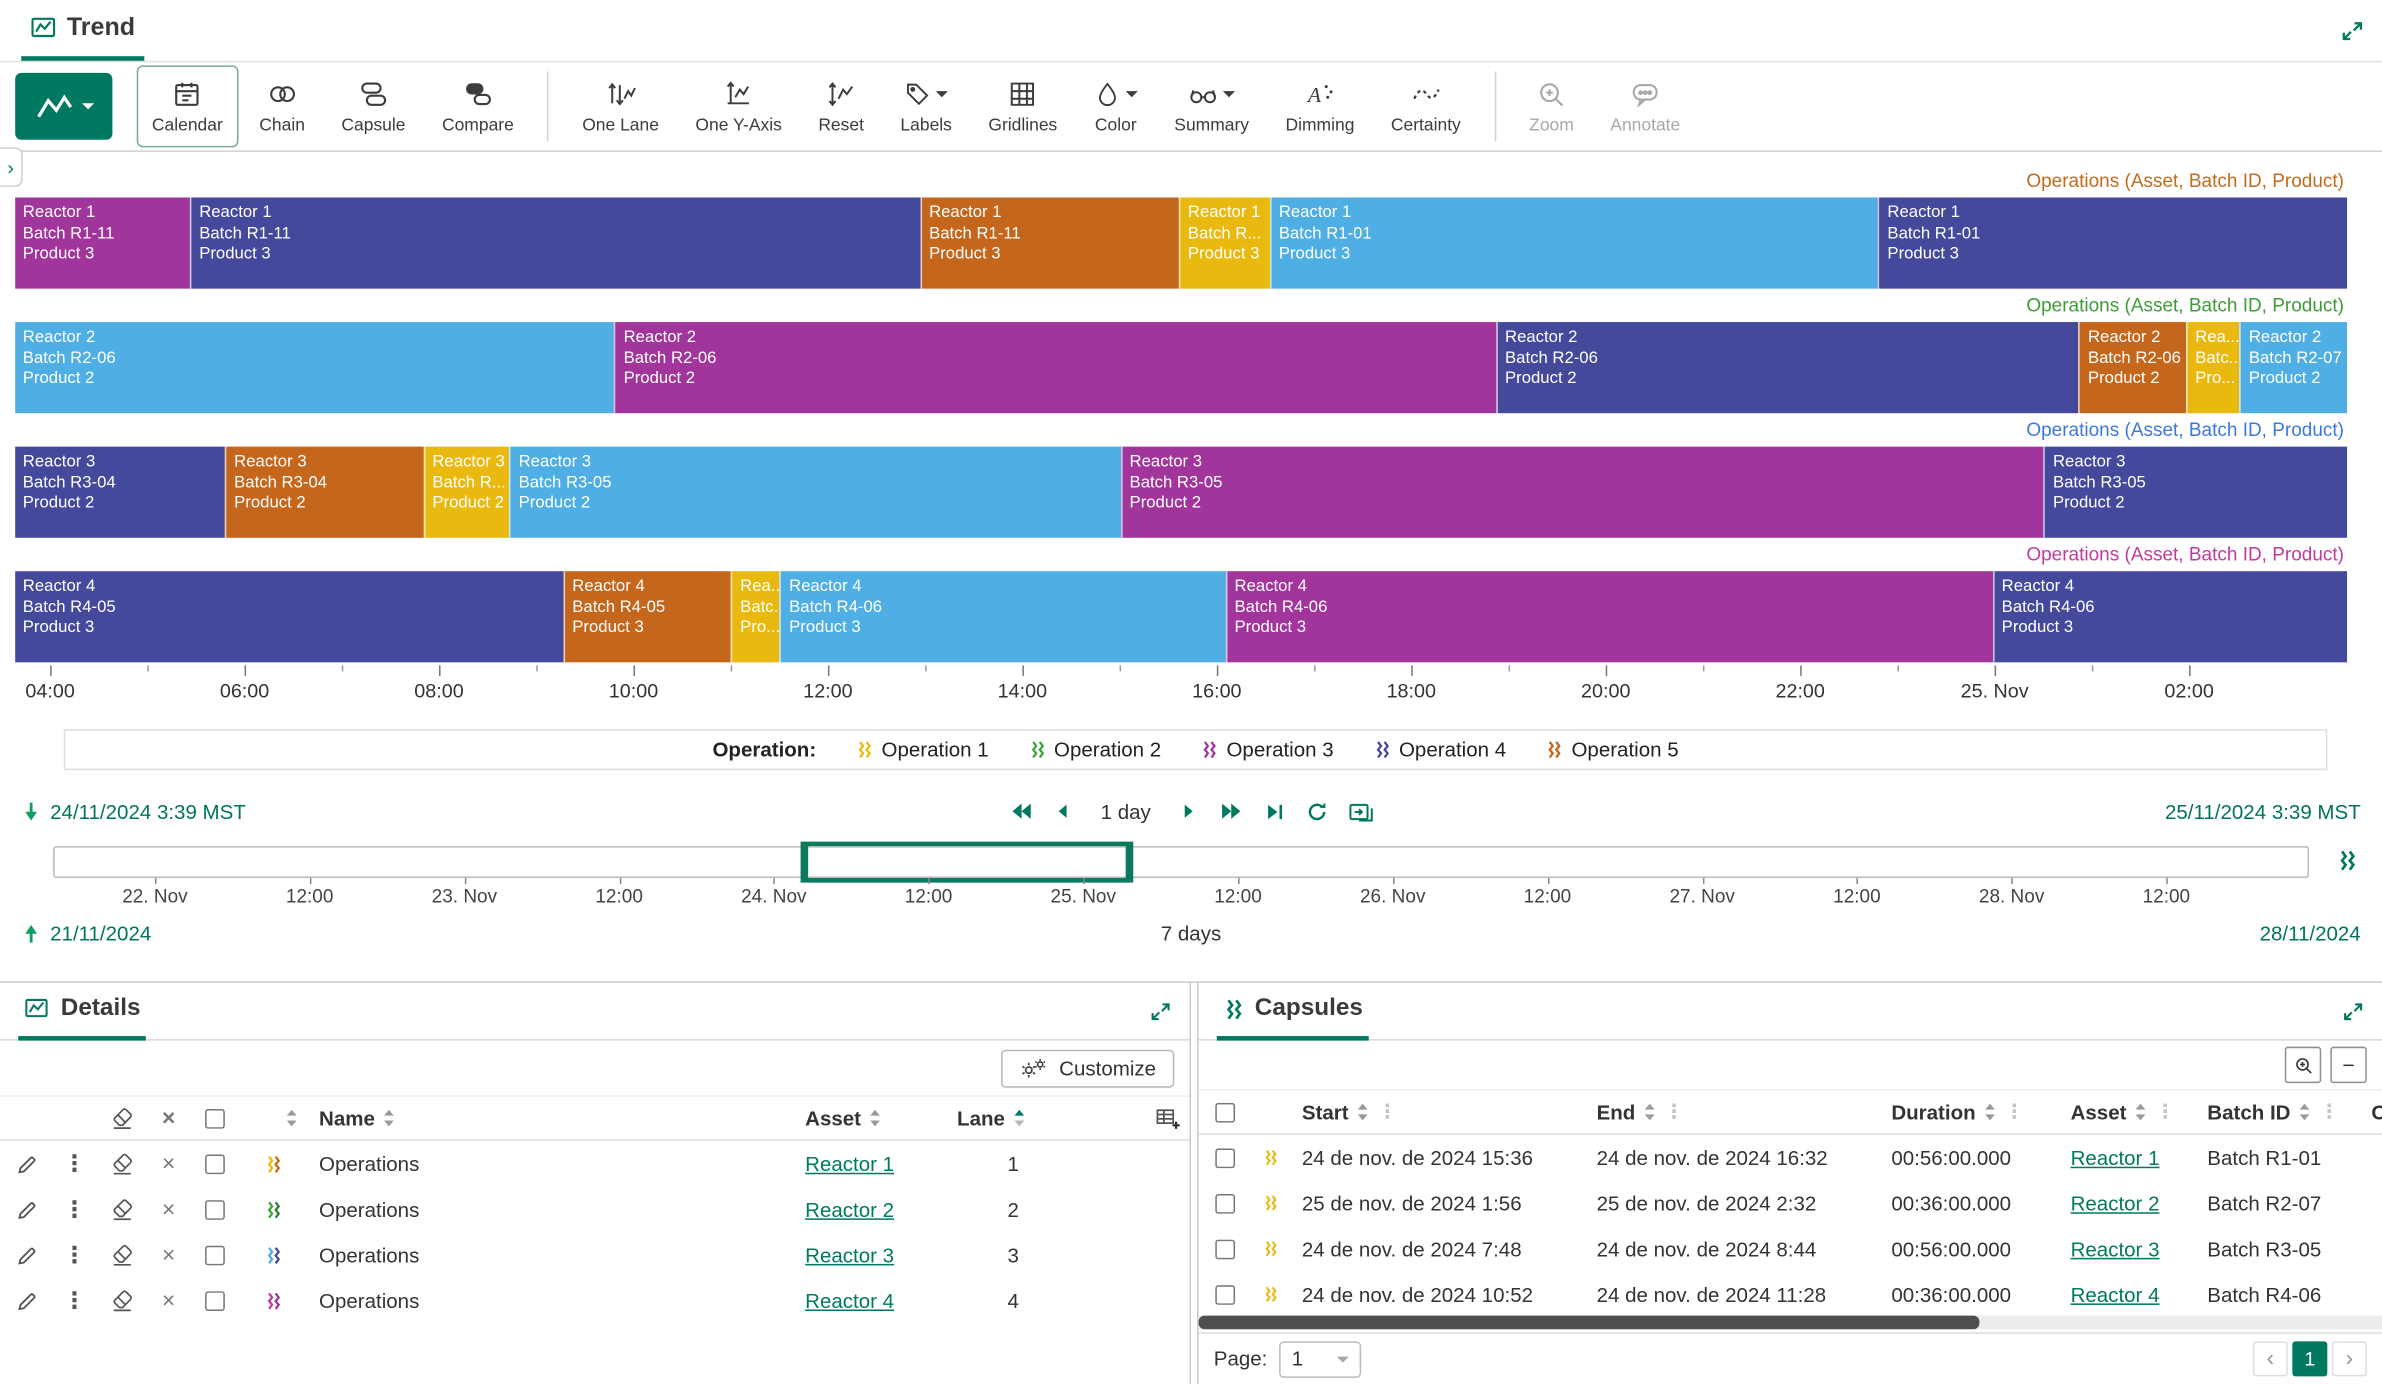 The width and height of the screenshot is (2382, 1384). What do you see at coordinates (2273, 1111) in the screenshot?
I see `capsules-col-batch: Batch ID ⋮` at bounding box center [2273, 1111].